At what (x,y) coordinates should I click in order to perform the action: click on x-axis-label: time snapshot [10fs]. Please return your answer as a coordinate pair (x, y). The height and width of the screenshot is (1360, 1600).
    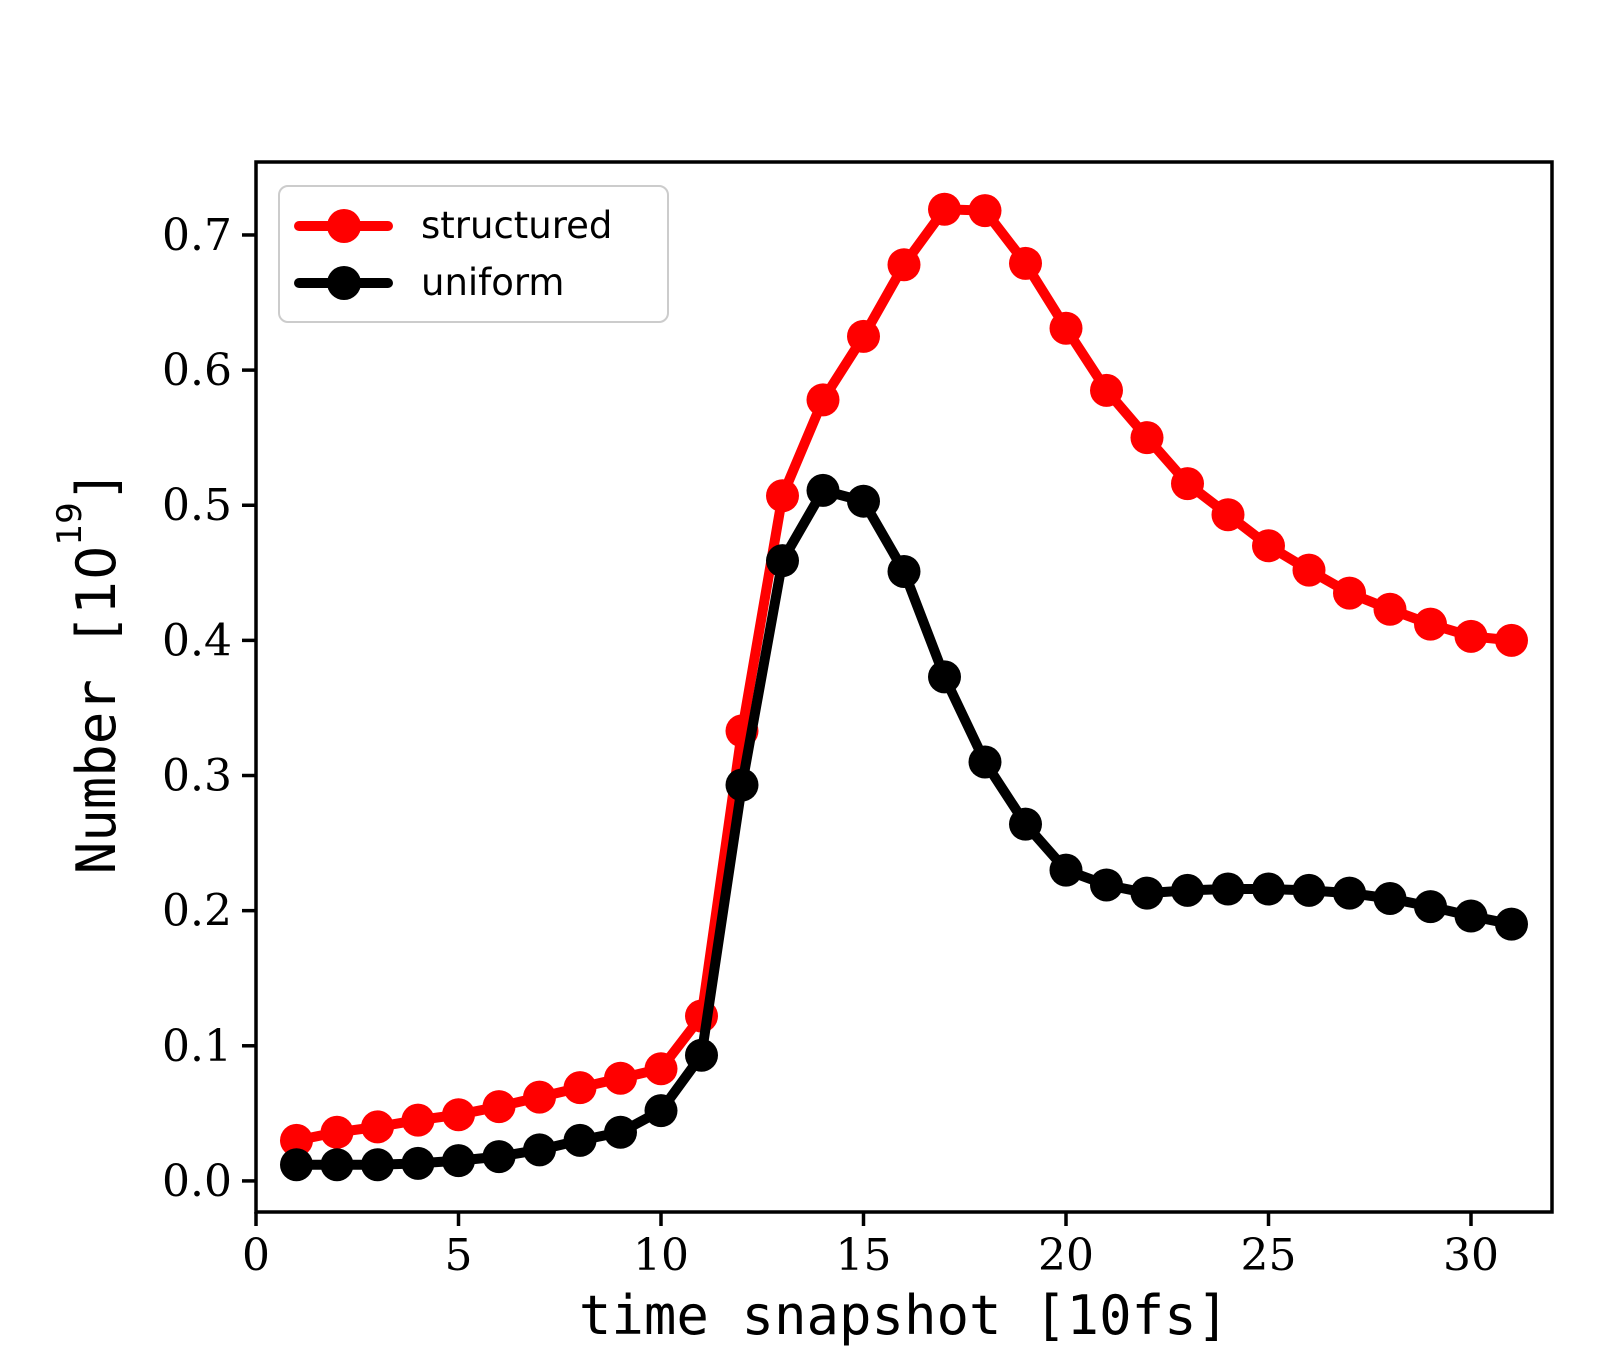
    Looking at the image, I should click on (904, 1315).